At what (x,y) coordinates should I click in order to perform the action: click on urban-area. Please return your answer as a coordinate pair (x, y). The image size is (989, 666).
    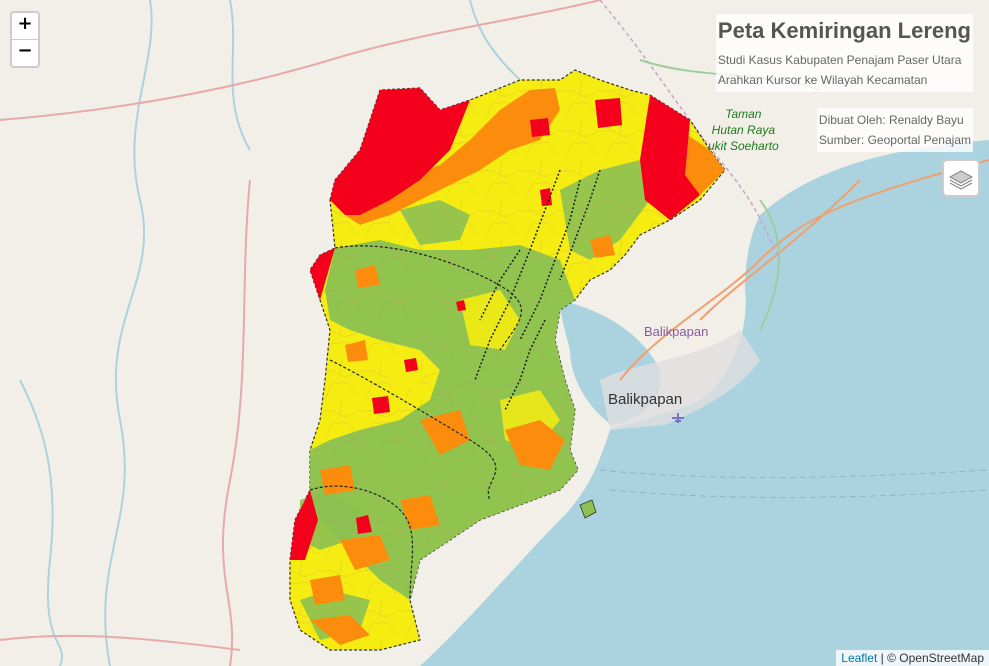
    Looking at the image, I should click on (680, 380).